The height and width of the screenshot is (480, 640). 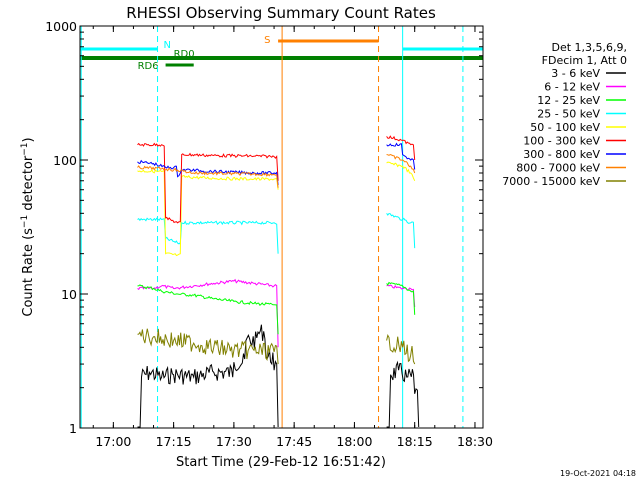 I want to click on x-tick-label-17-00: 17:00, so click(x=113, y=441).